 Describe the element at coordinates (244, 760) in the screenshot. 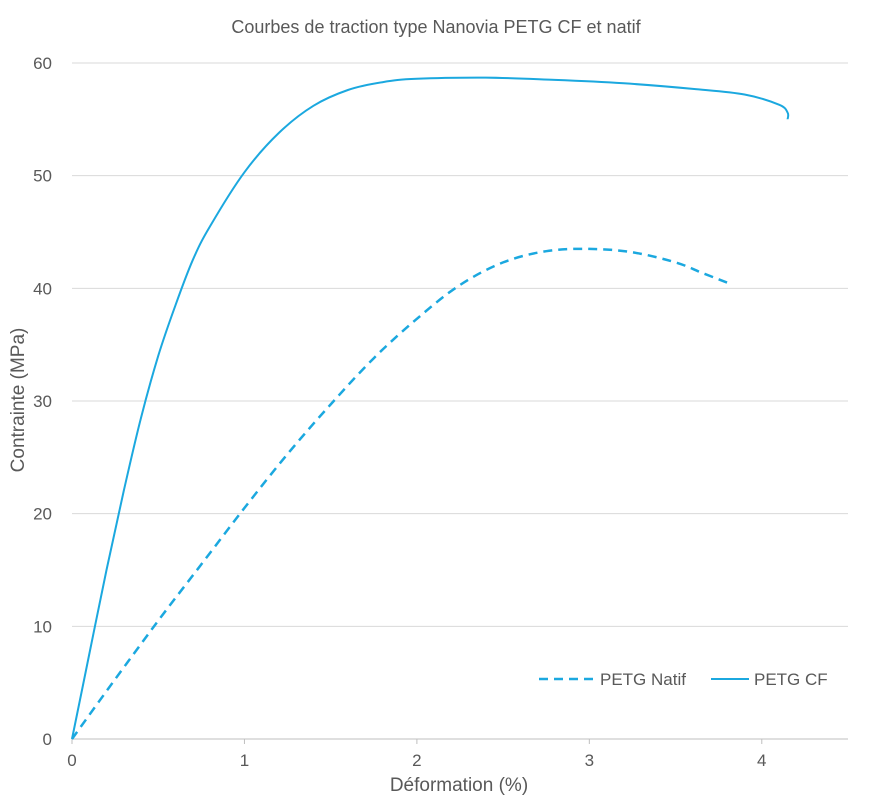

I see `x-tick-label: 1` at that location.